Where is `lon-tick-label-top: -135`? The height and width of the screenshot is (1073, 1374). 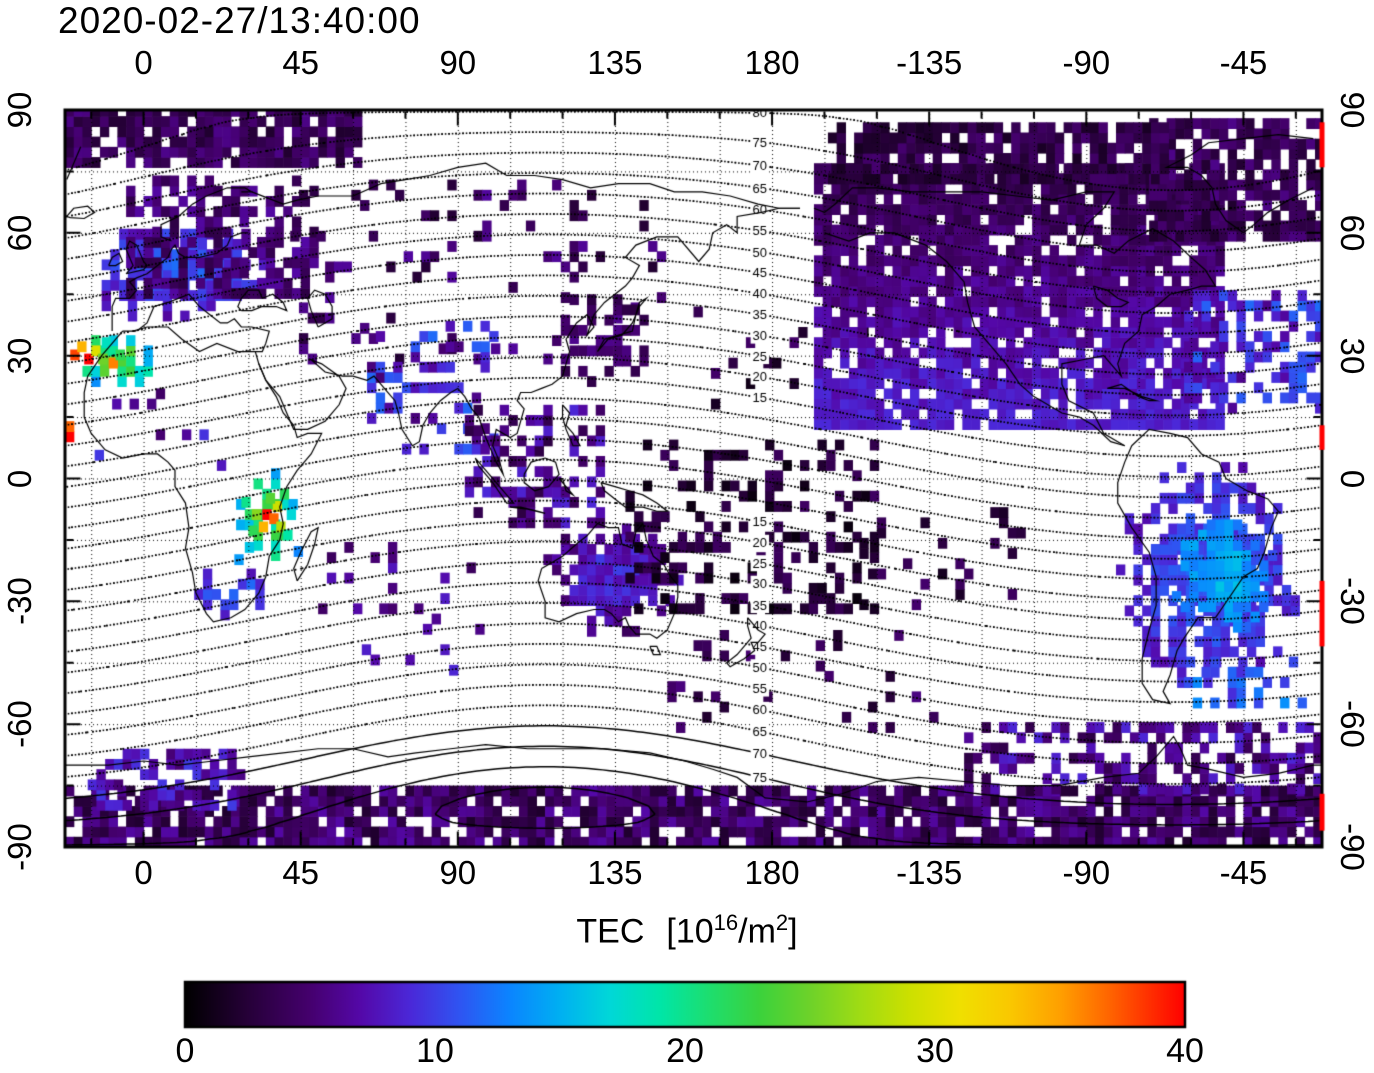
lon-tick-label-top: -135 is located at coordinates (929, 62).